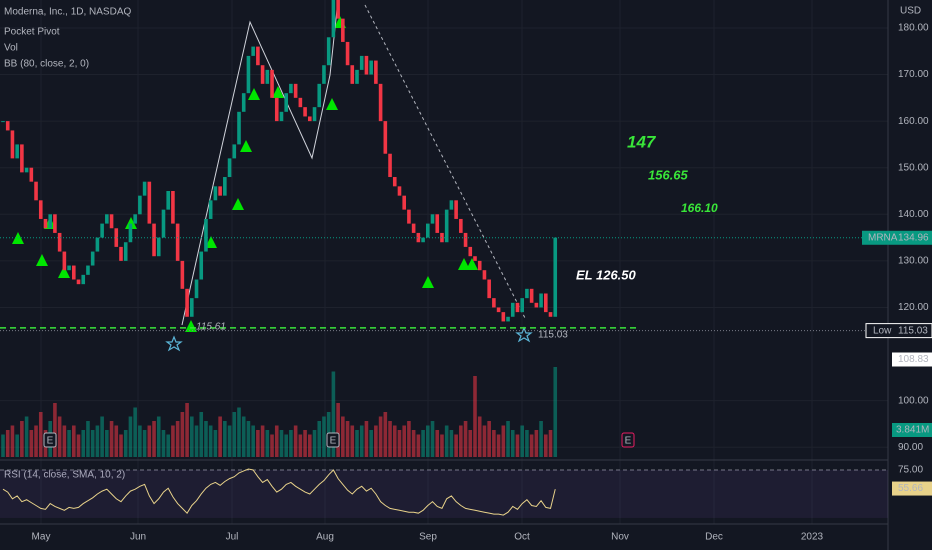 The height and width of the screenshot is (550, 932). Describe the element at coordinates (913, 214) in the screenshot. I see `y-tick-label: 140.00` at that location.